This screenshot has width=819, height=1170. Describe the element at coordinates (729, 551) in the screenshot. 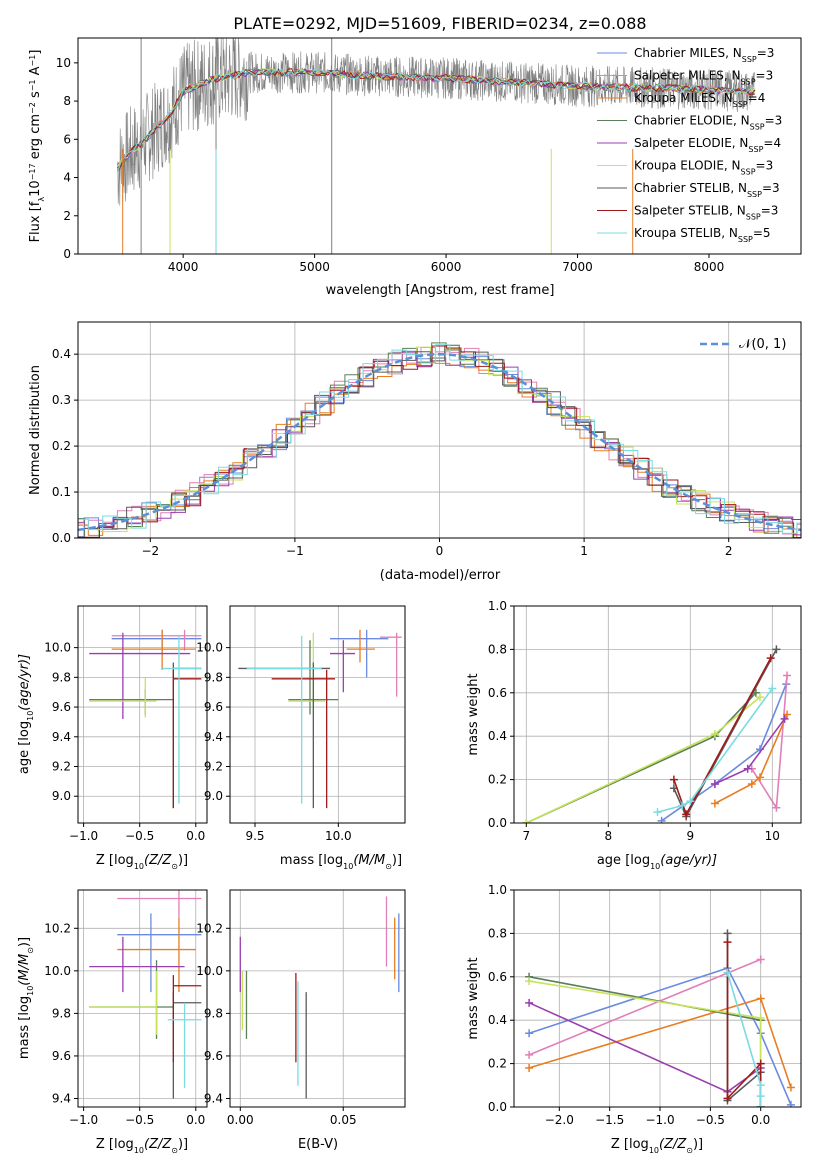

I see `x-tick-label: 2` at that location.